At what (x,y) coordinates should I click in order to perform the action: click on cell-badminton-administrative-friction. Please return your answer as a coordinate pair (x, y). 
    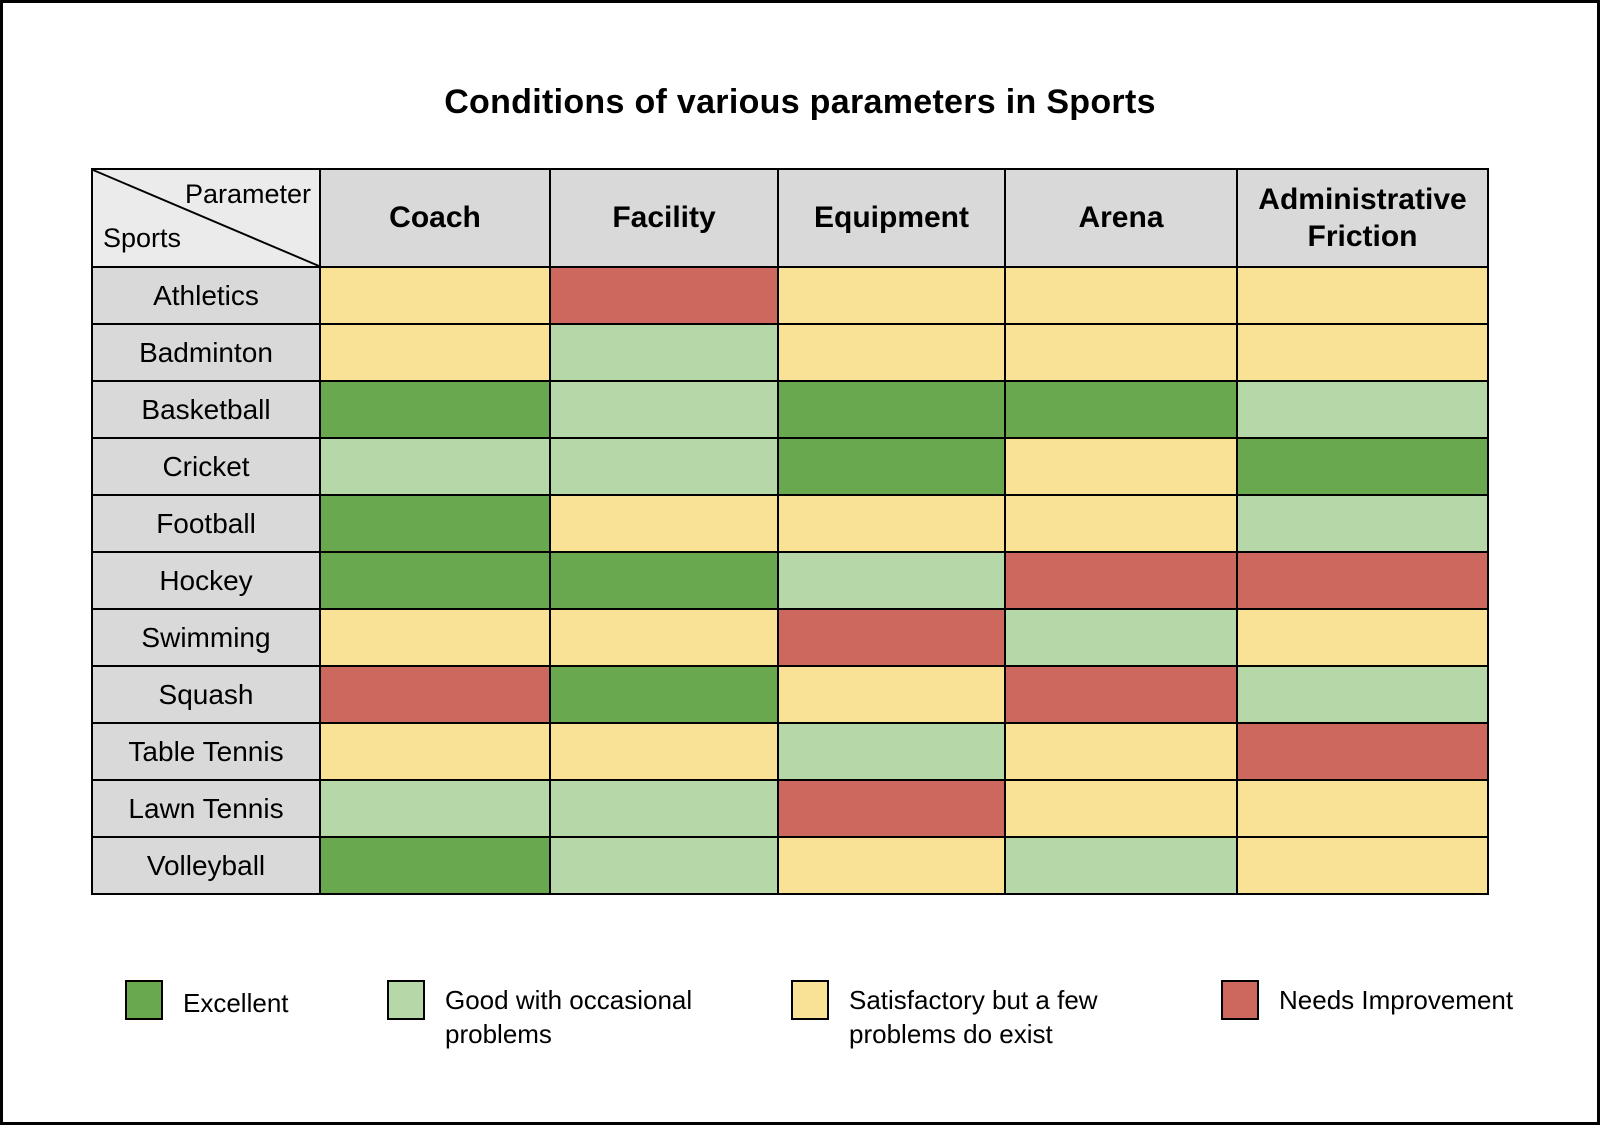
    Looking at the image, I should click on (1362, 352).